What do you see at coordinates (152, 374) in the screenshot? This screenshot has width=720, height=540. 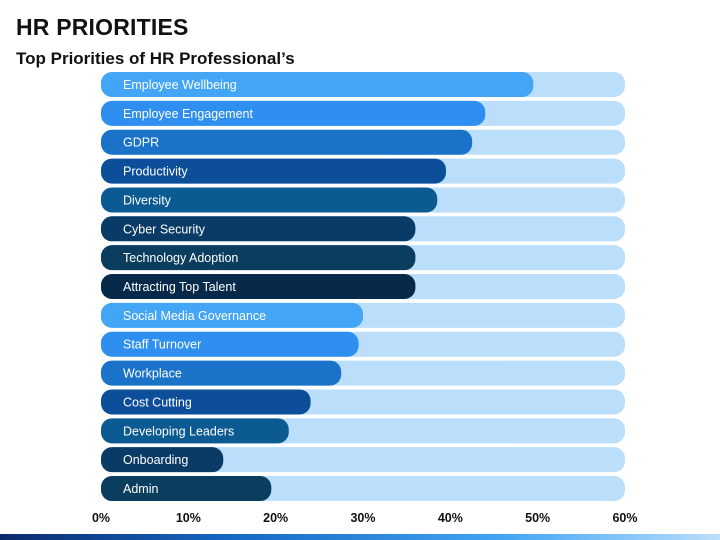 I see `bar-category-label: Workplace` at bounding box center [152, 374].